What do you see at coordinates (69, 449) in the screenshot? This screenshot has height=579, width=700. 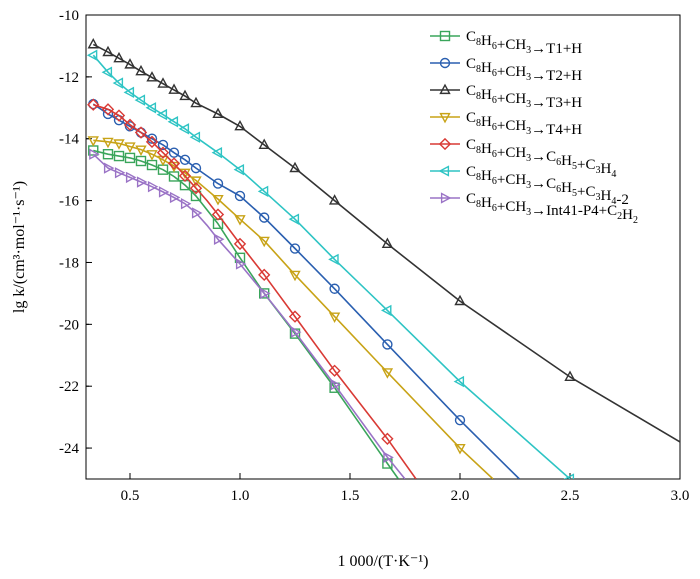 I see `y-tick-label: -24` at bounding box center [69, 449].